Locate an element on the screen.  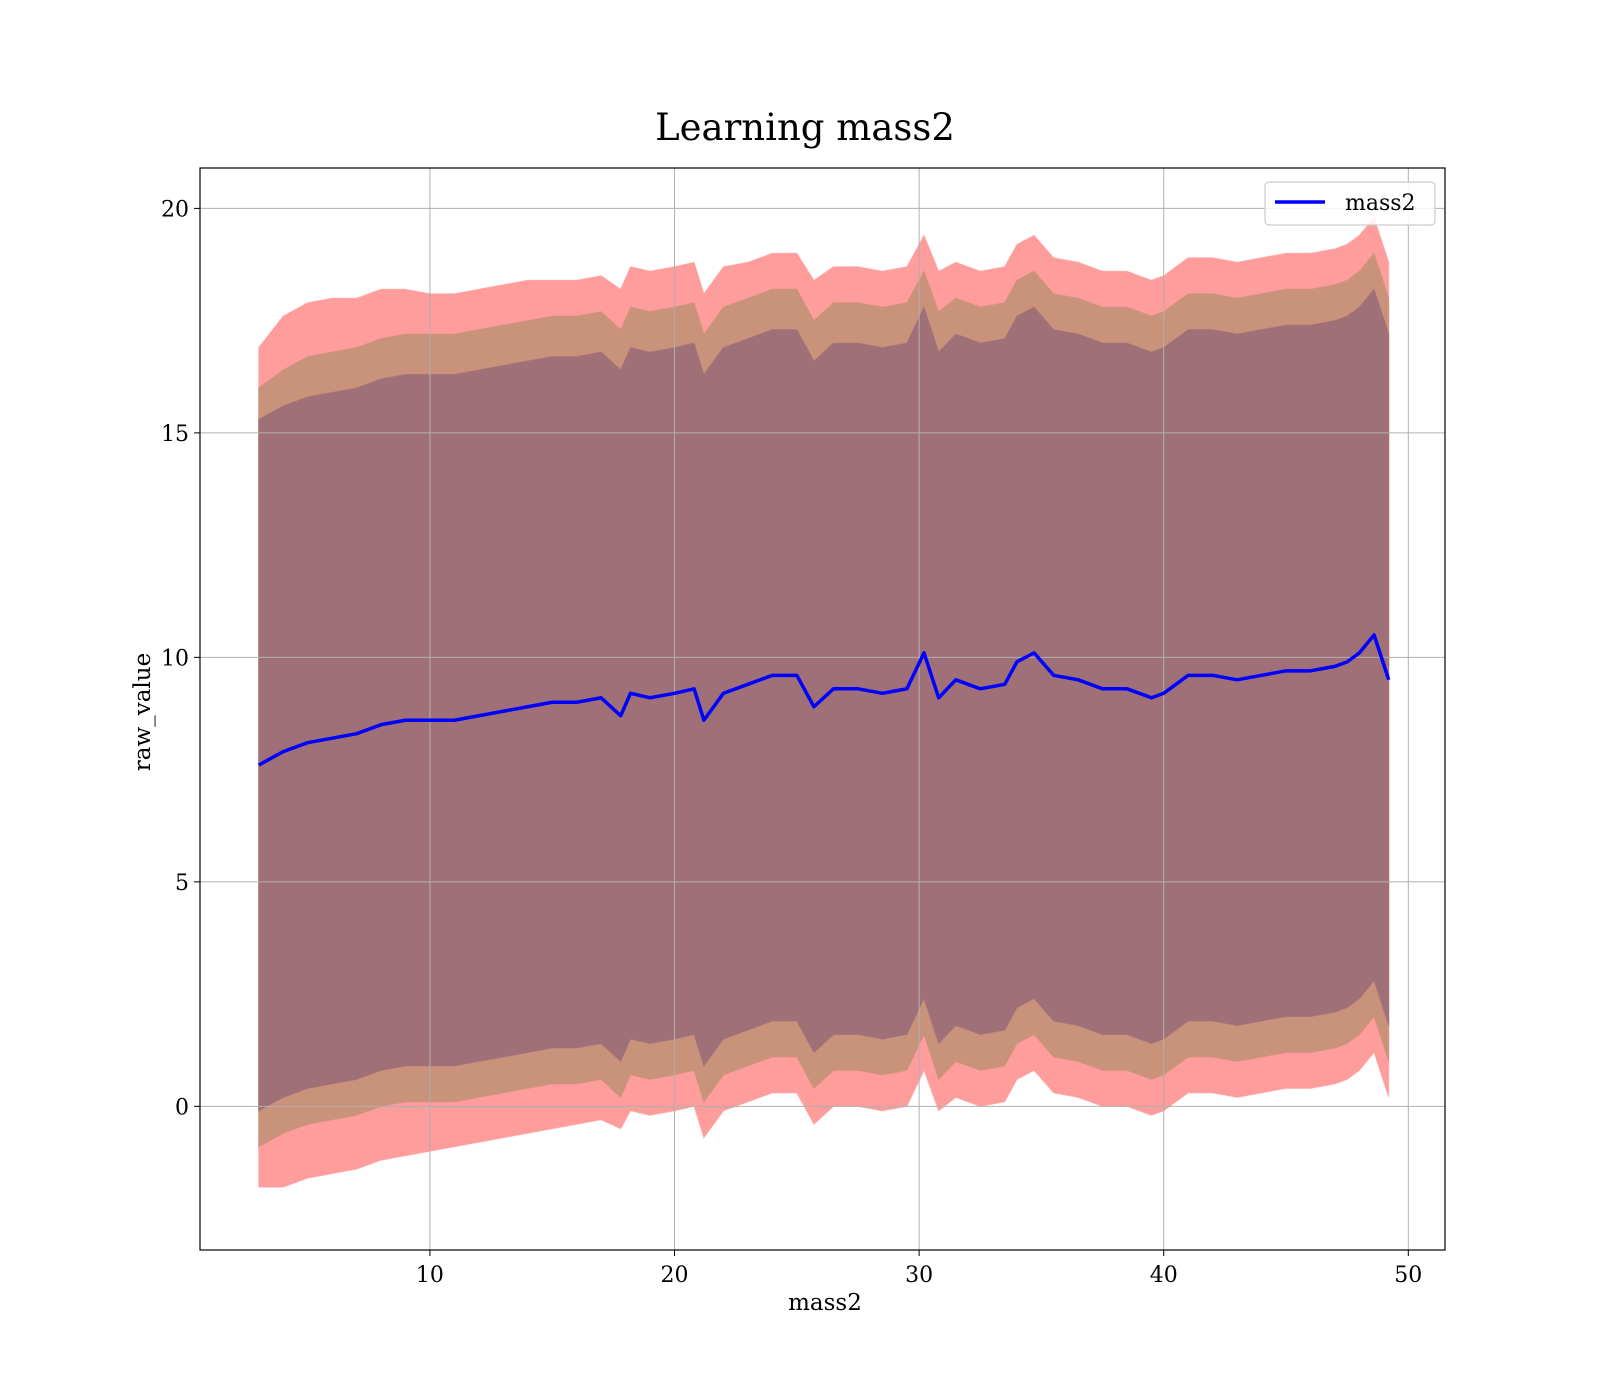
y-axis-ticks: 0 5 10 15 20 is located at coordinates (180, 658).